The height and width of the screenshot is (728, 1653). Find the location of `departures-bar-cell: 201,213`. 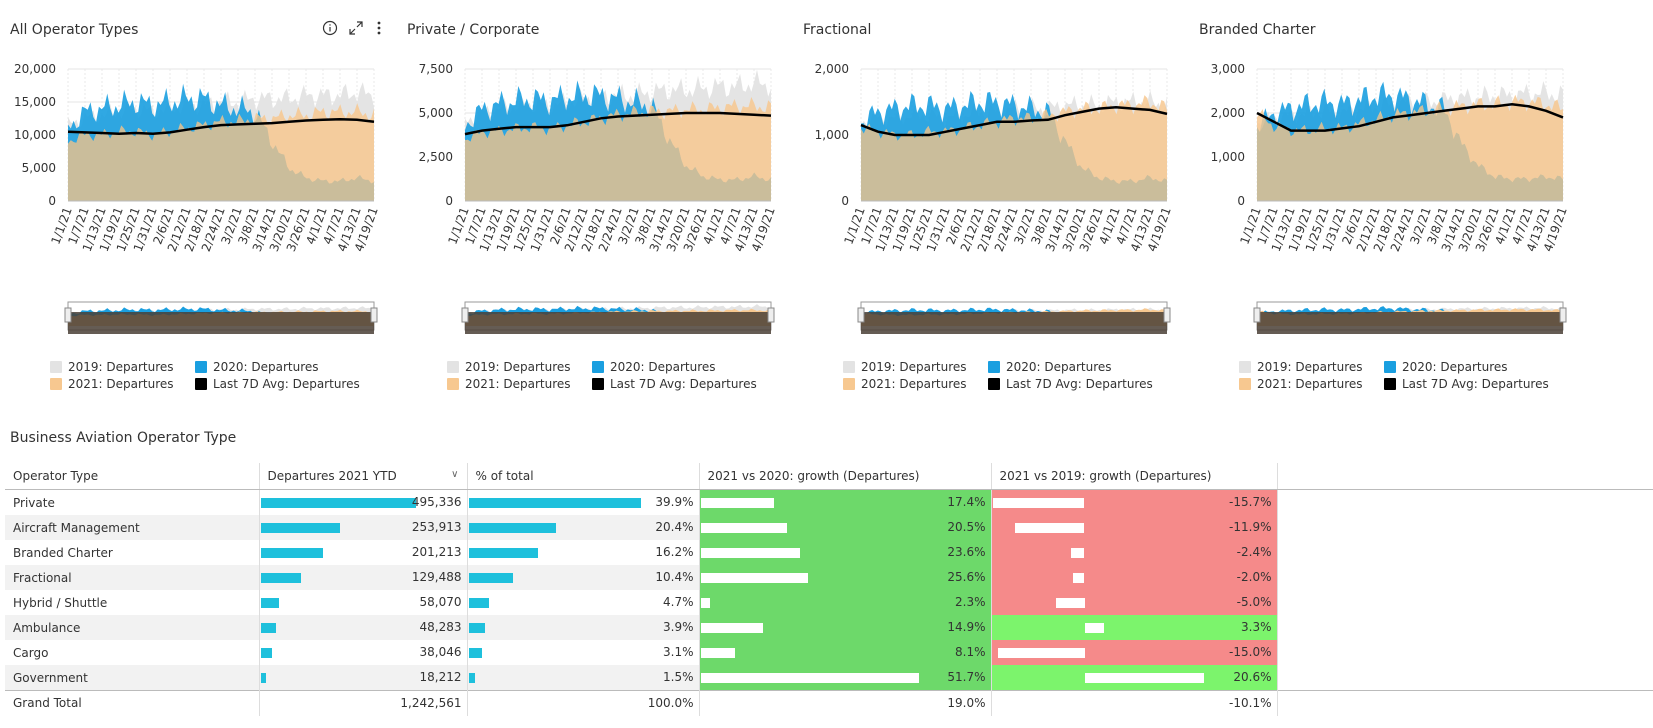

departures-bar-cell: 201,213 is located at coordinates (363, 552).